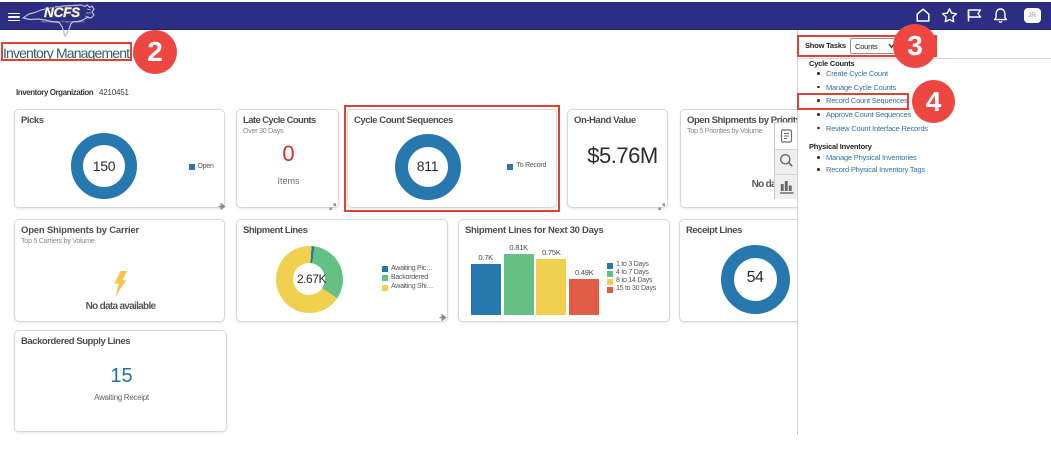 The width and height of the screenshot is (1051, 451). What do you see at coordinates (63, 22) in the screenshot?
I see `svg-text:North Carolina Financial Syste: North Carolina Financial System` at bounding box center [63, 22].